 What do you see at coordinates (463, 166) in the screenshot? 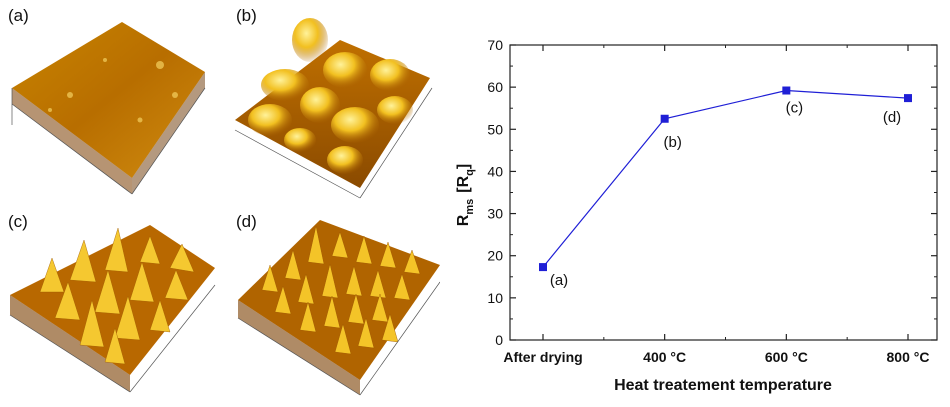
I see `y-title-close: ]` at bounding box center [463, 166].